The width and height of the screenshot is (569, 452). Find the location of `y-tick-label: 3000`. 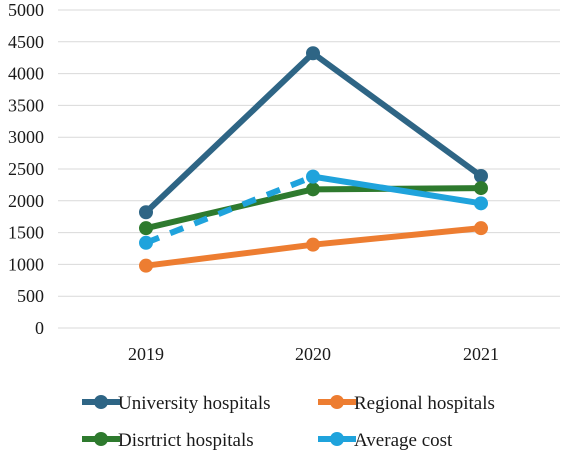

y-tick-label: 3000 is located at coordinates (26, 137).